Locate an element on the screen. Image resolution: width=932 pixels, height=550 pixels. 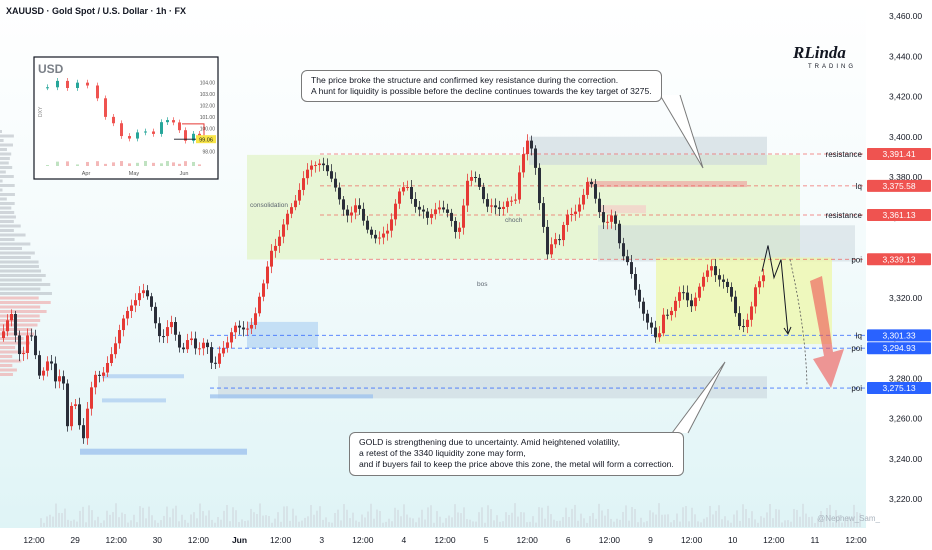
chart-text-label: bos is located at coordinates (482, 284).